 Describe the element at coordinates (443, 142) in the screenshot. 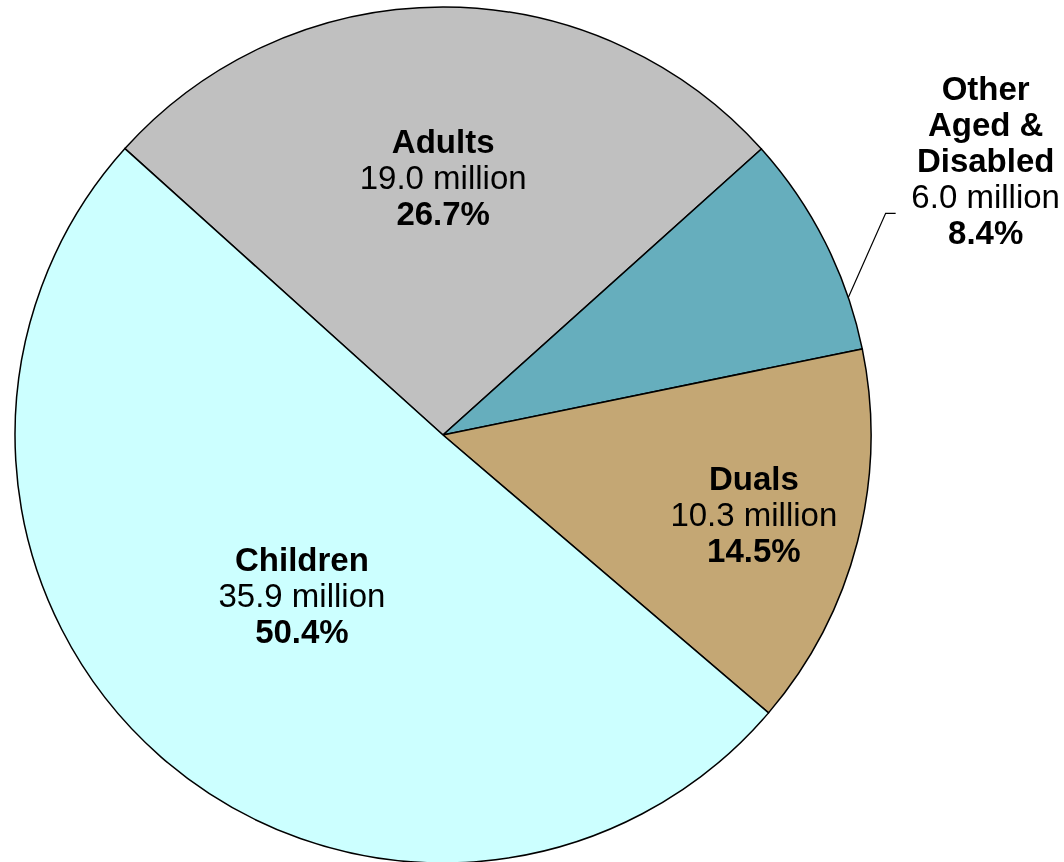

I see `slice-label: Adults` at that location.